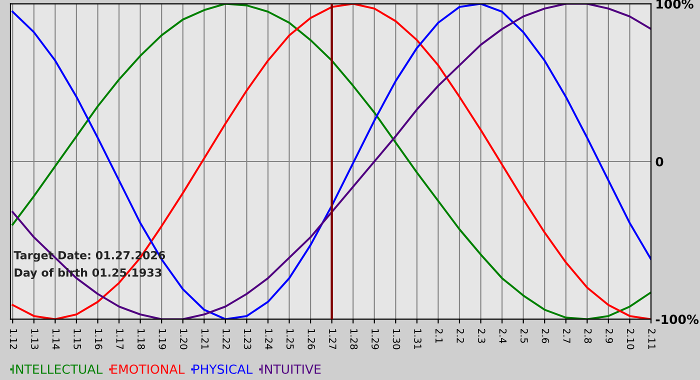 The height and width of the screenshot is (380, 700). What do you see at coordinates (57, 369) in the screenshot?
I see `legend-label: INTELLECTUAL` at bounding box center [57, 369].